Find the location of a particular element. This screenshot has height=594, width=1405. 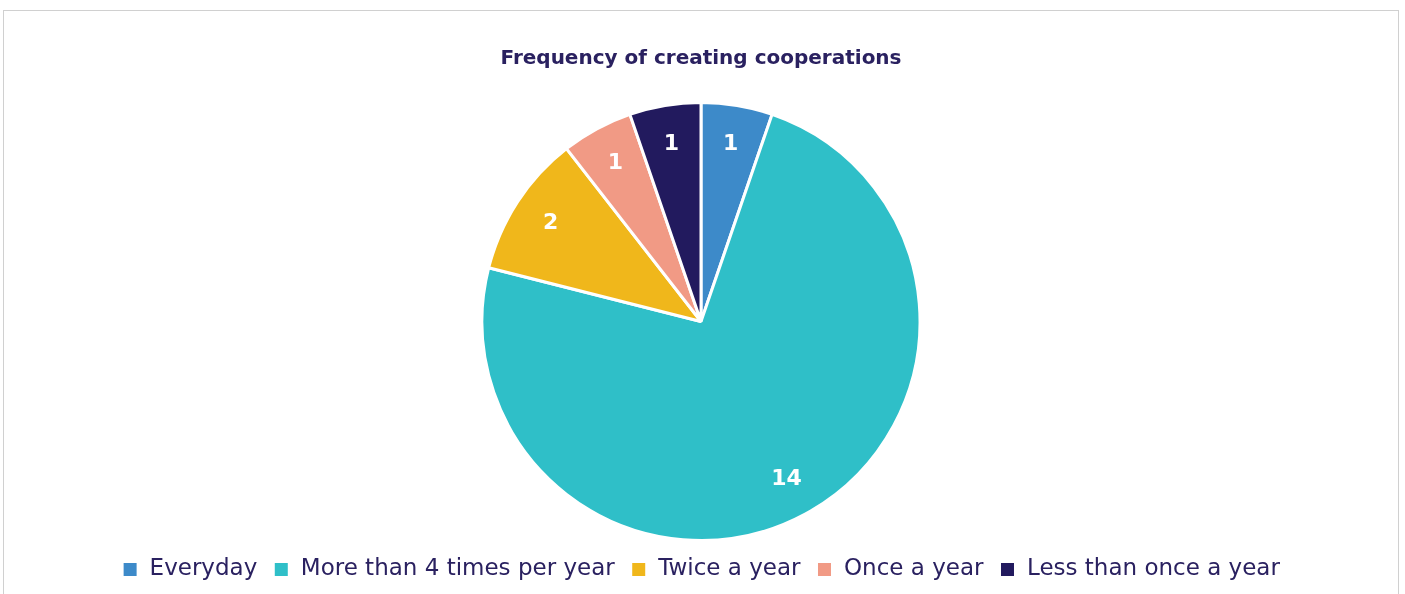

data-label: 2 is located at coordinates (551, 221).